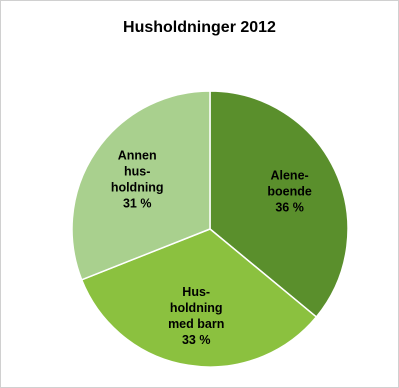 This screenshot has width=399, height=388. Describe the element at coordinates (137, 172) in the screenshot. I see `pie-slice-label-line: hus-` at that location.